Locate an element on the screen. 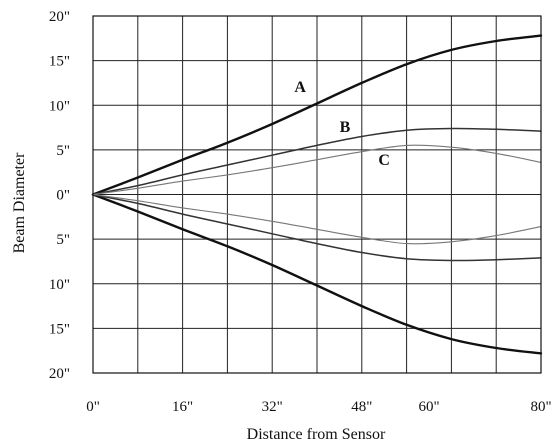 The height and width of the screenshot is (443, 552). curve-b-lower is located at coordinates (317, 227).